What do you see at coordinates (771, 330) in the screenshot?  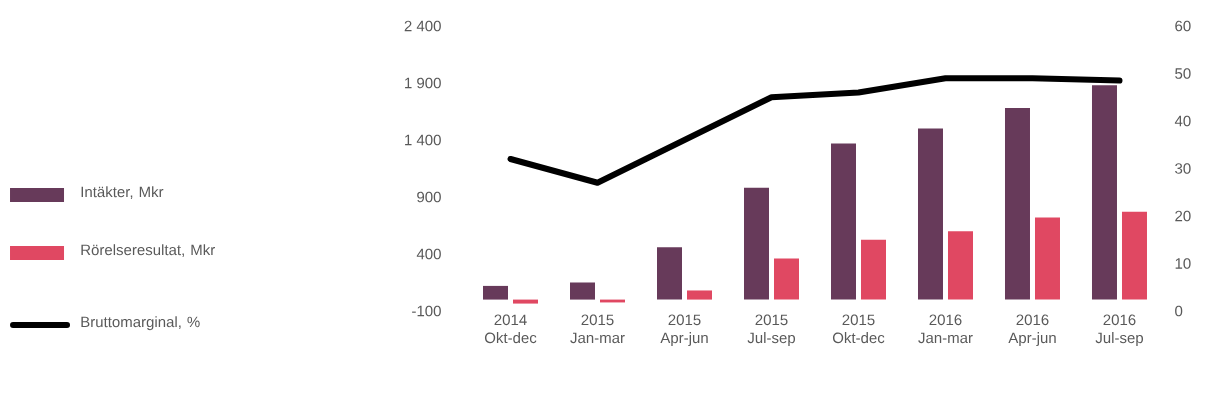 I see `x-tick-label: 2015 Jul-sep` at bounding box center [771, 330].